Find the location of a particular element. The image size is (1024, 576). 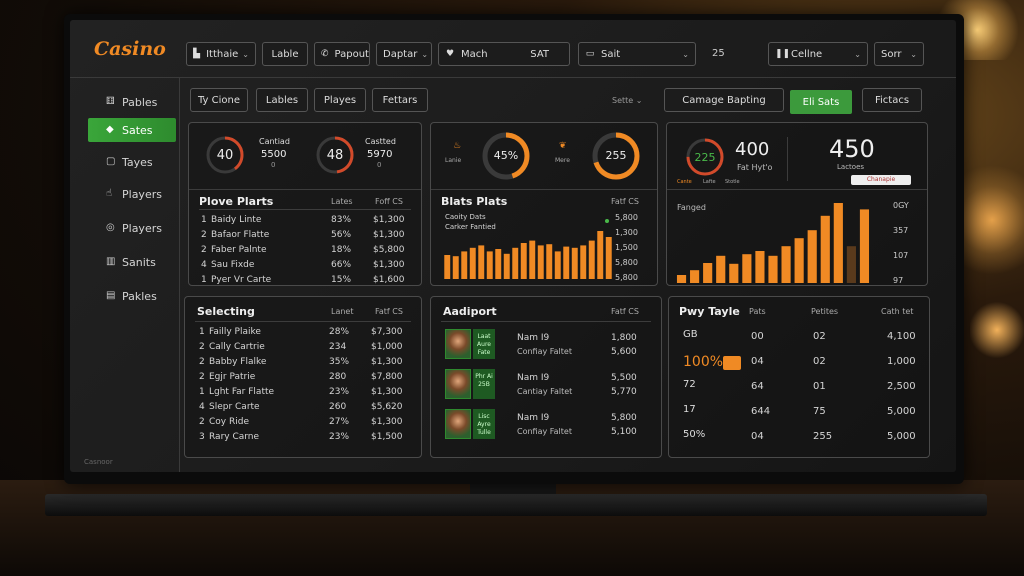

table-row: 2 Bafaor Flatte 56% $1,300 is located at coordinates (305, 237).